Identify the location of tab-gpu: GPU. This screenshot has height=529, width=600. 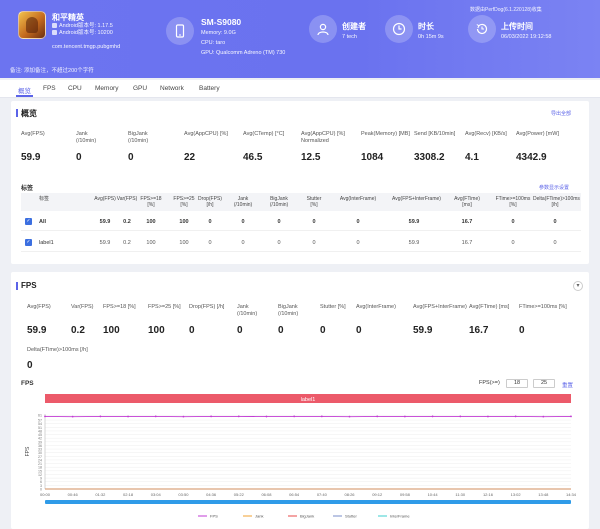
(140, 88).